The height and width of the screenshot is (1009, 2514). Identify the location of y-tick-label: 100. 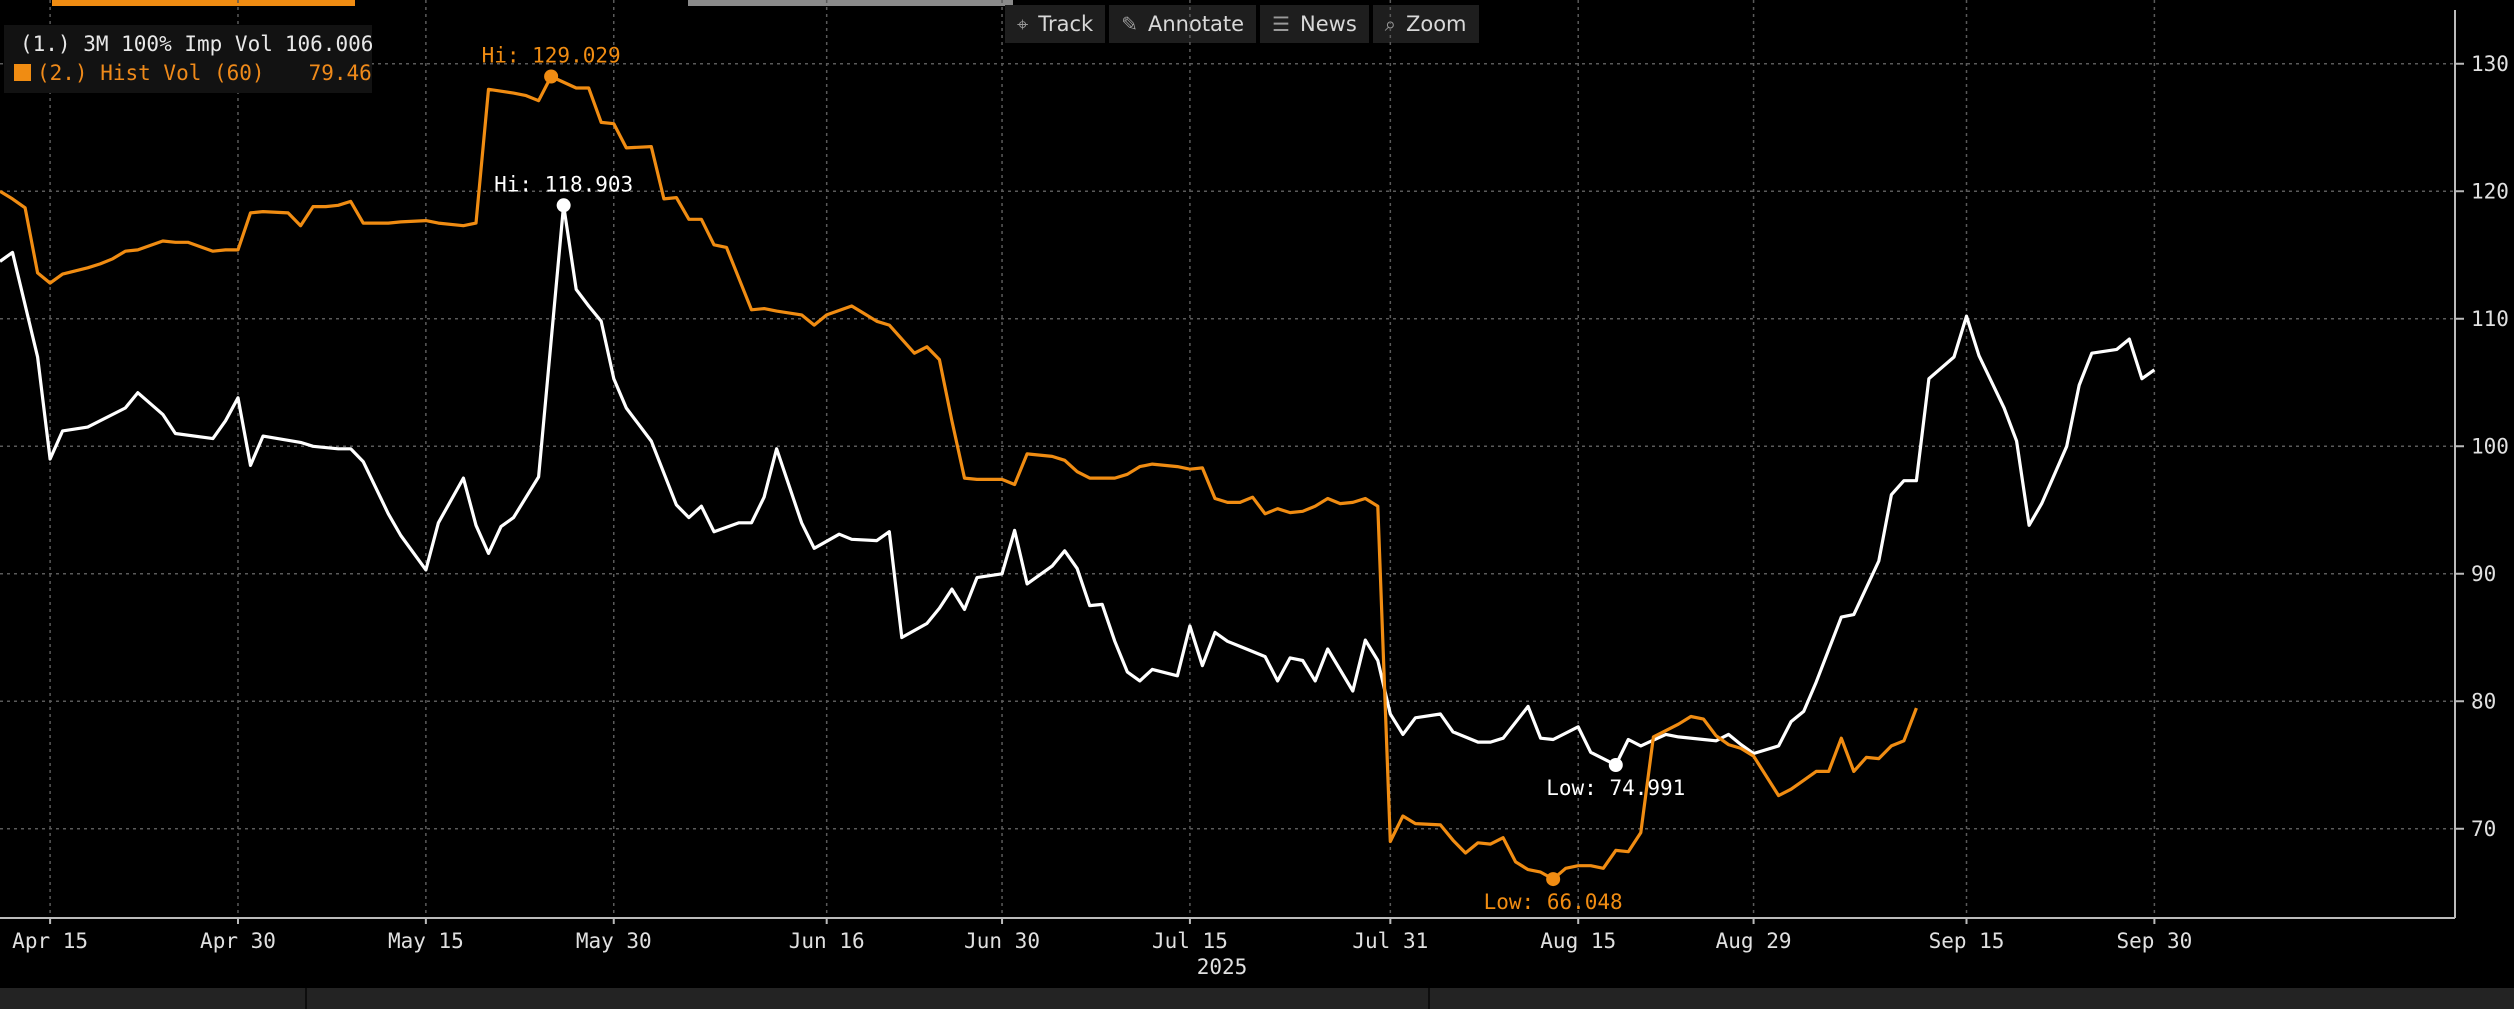
(2490, 446).